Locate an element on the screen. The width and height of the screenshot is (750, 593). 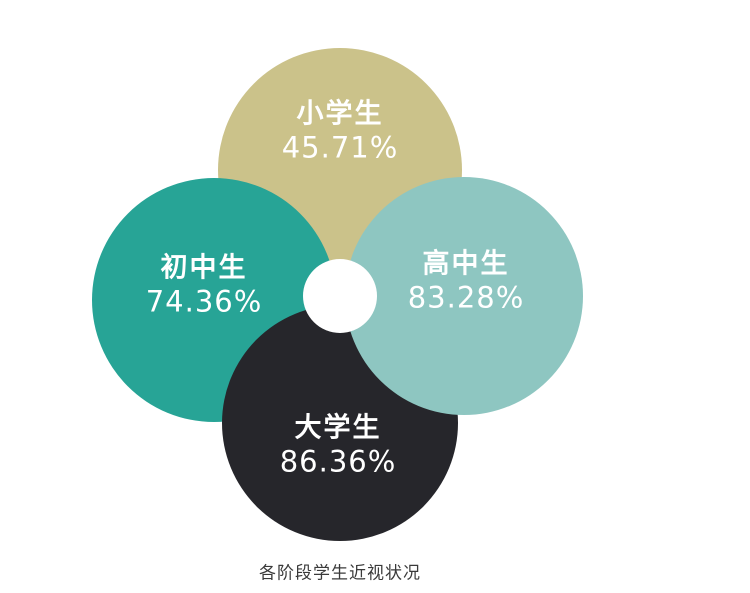
chart-caption: 各阶段学生近视状况 is located at coordinates (340, 573).